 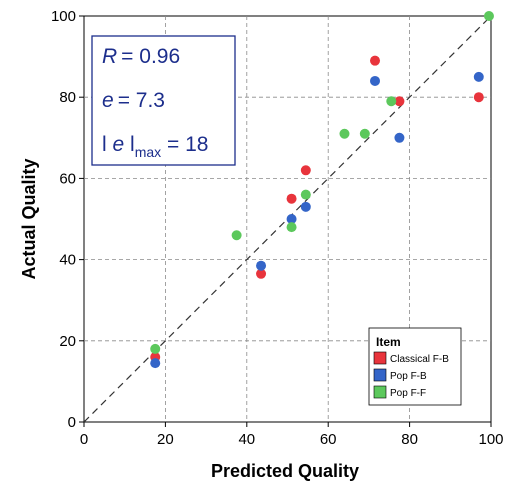 I want to click on y-tick-label: 100, so click(x=63, y=16).